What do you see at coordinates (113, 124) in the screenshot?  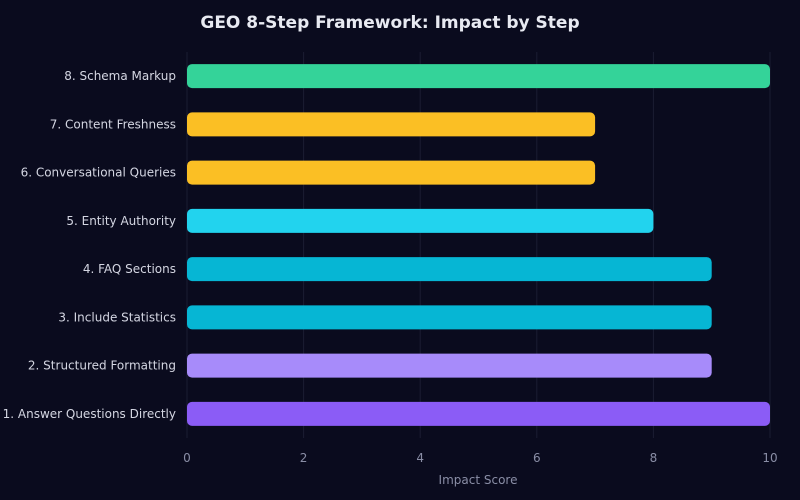 I see `category-label: 7. Content Freshness` at bounding box center [113, 124].